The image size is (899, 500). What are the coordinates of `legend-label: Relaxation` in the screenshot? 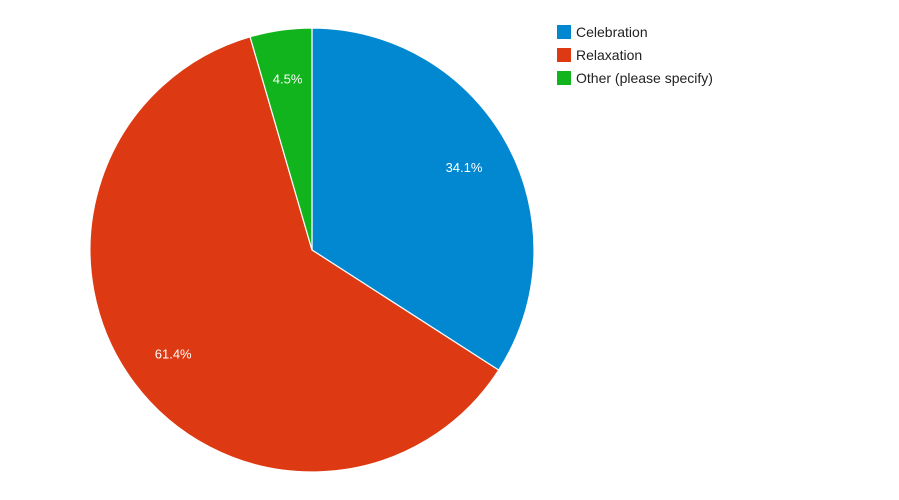 It's located at (609, 55).